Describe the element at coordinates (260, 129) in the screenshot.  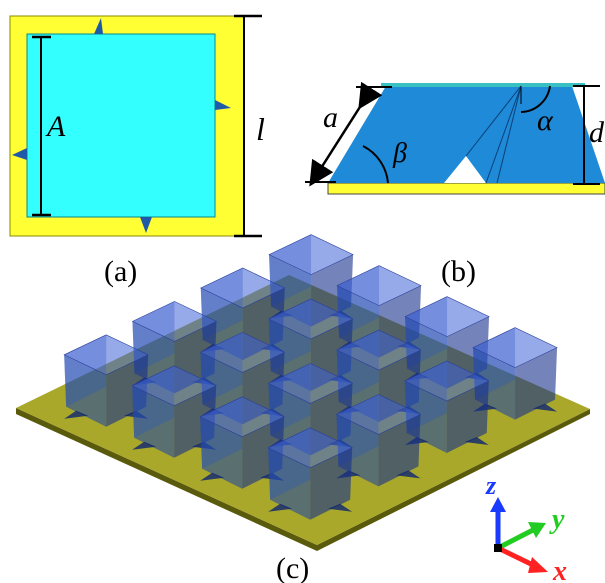
I see `dim-l-label: l` at that location.